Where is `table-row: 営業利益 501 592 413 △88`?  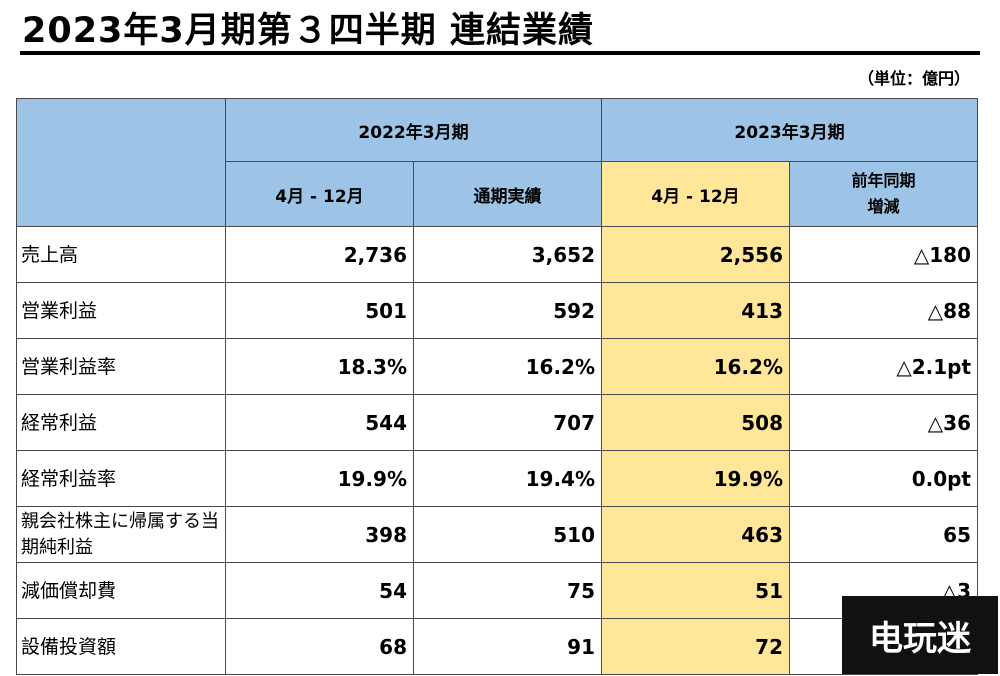 table-row: 営業利益 501 592 413 △88 is located at coordinates (497, 310).